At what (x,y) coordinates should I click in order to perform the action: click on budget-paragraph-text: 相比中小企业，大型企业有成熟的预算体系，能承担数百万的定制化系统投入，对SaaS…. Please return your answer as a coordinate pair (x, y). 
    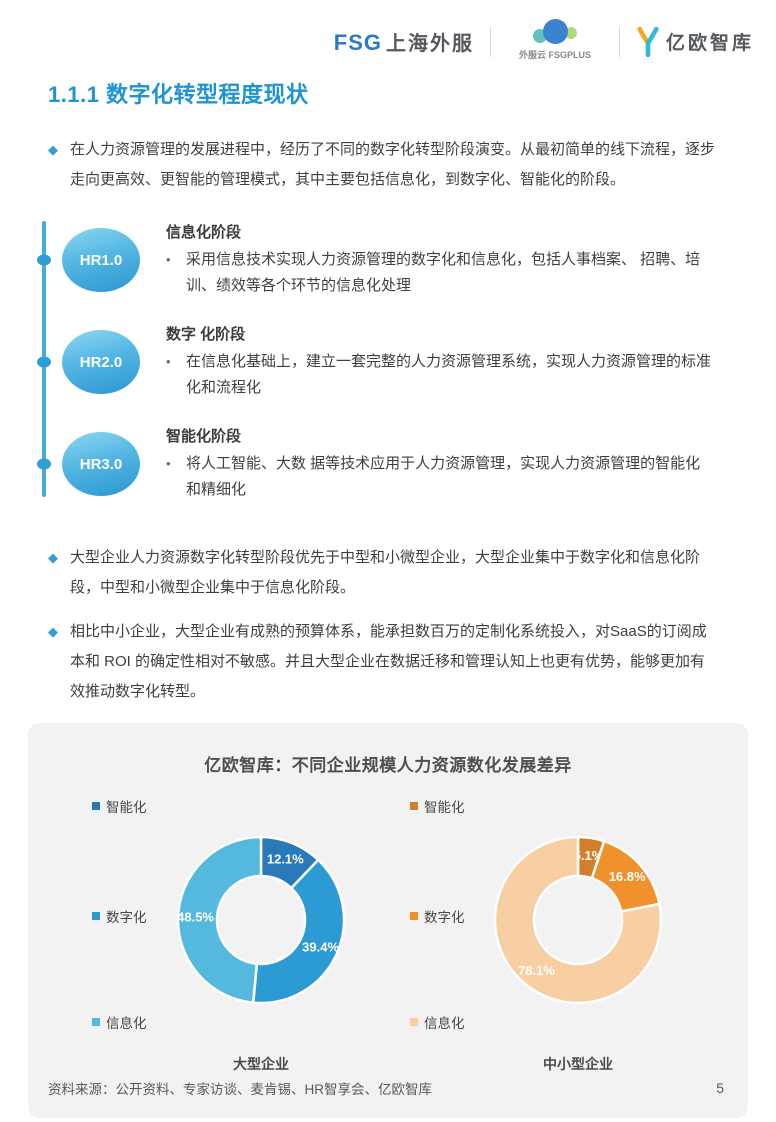
    Looking at the image, I should click on (388, 661).